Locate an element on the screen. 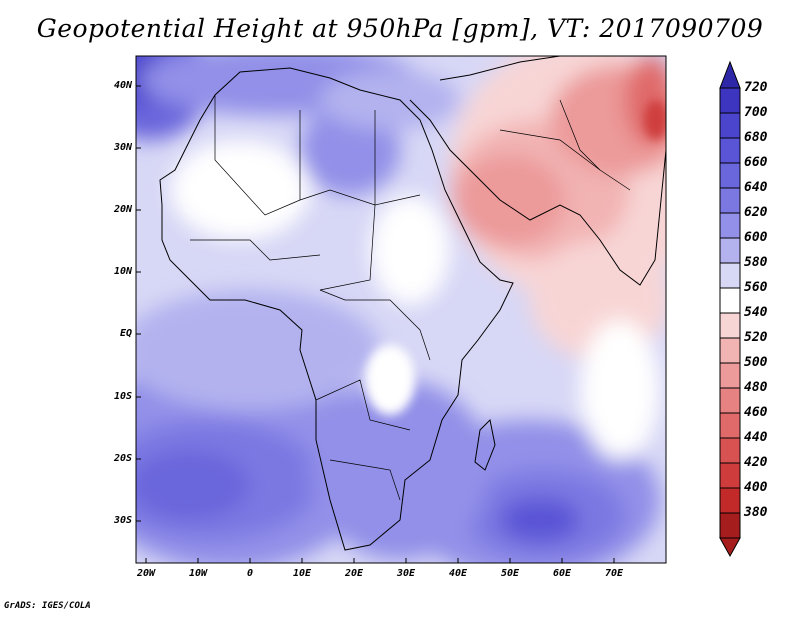 The image size is (800, 618). lat-label: 10S is located at coordinates (122, 396).